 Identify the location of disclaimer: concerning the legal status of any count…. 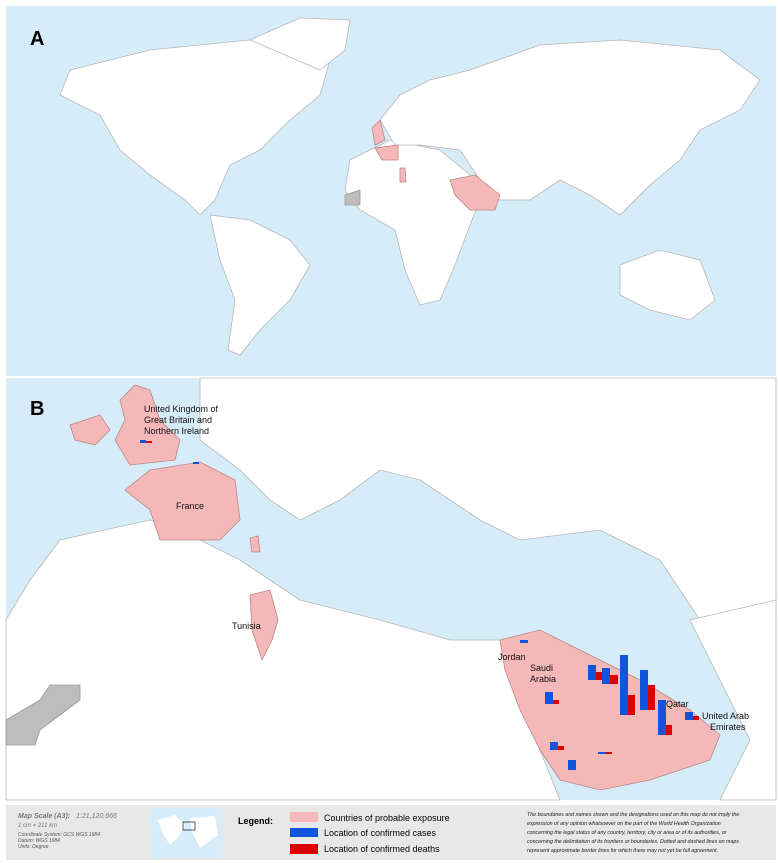
(627, 833).